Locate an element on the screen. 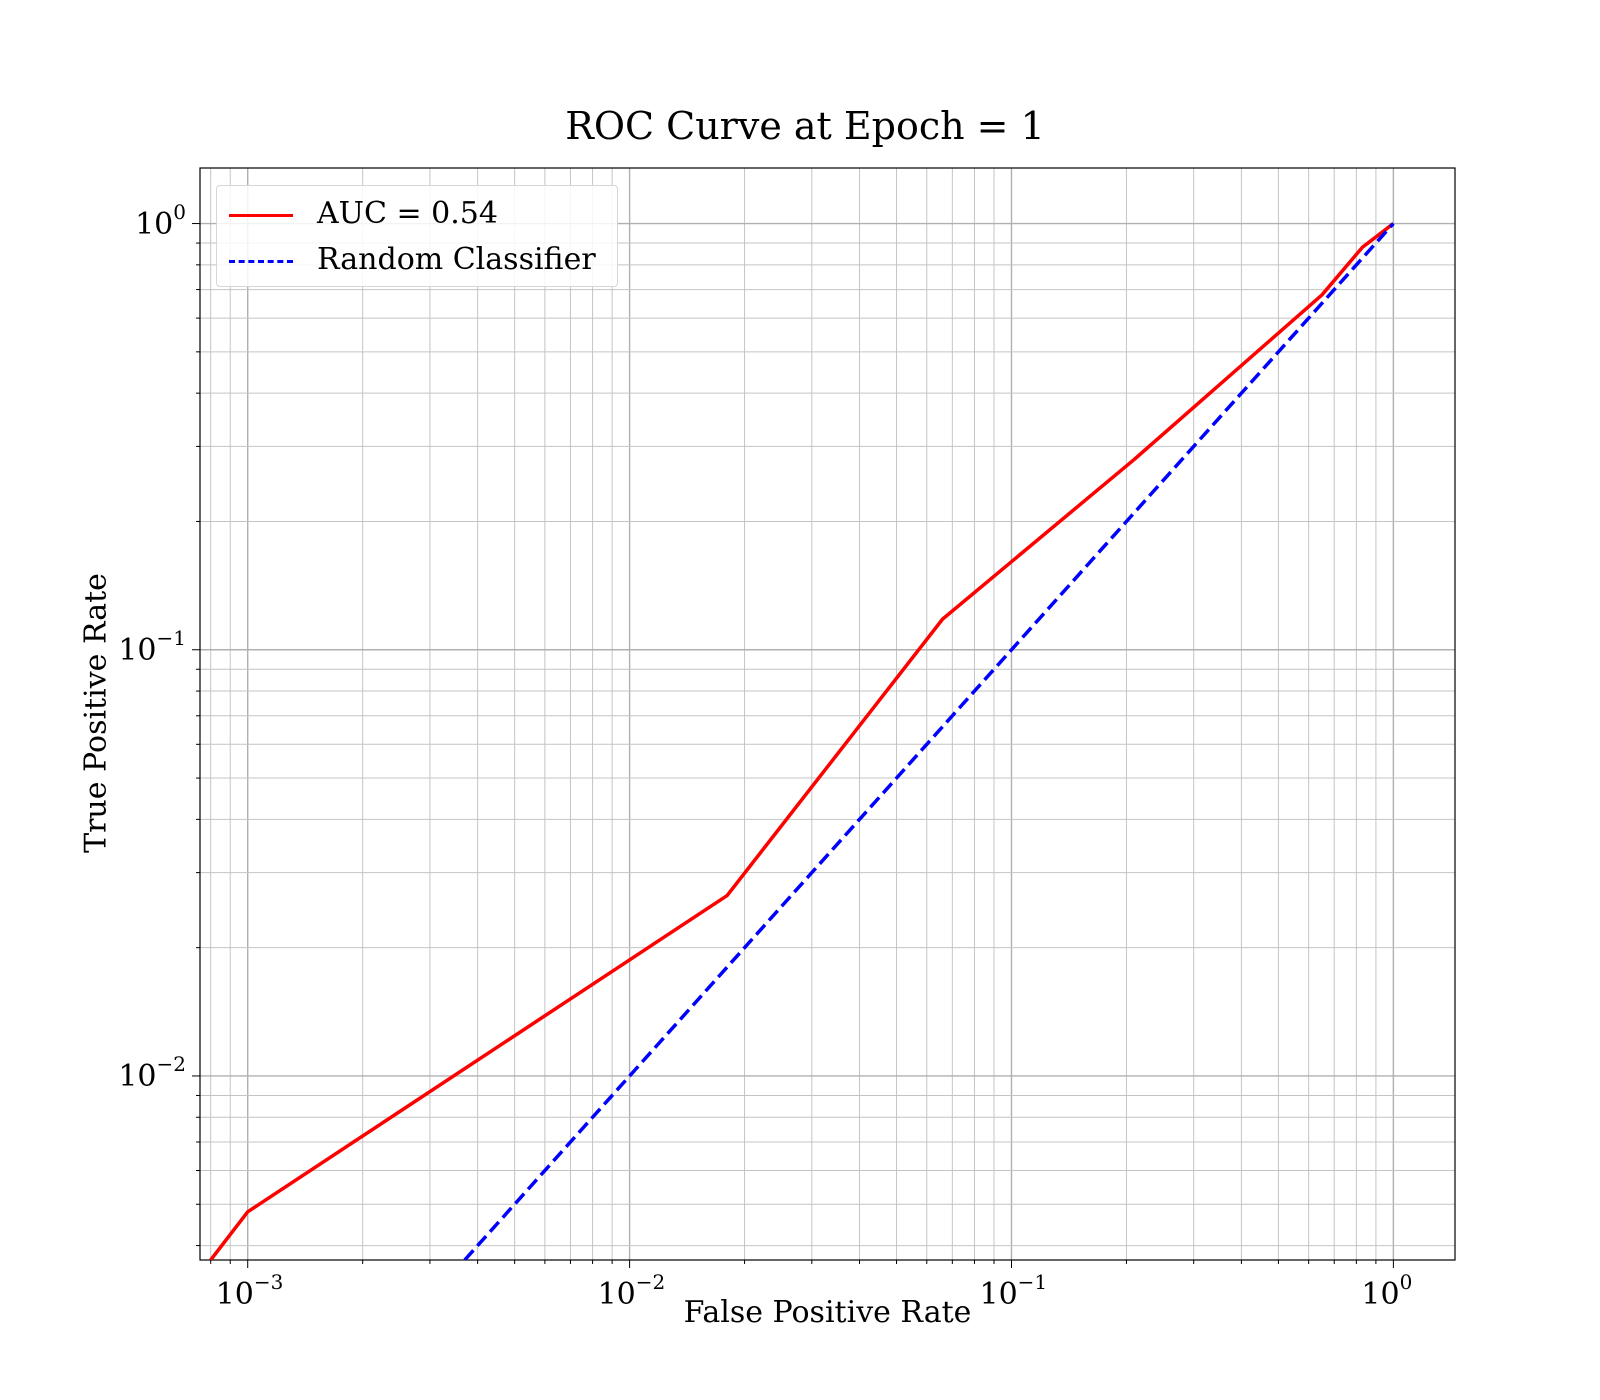 Image resolution: width=1600 pixels, height=1400 pixels. x-tick-label: 10⁰ is located at coordinates (1387, 1291).